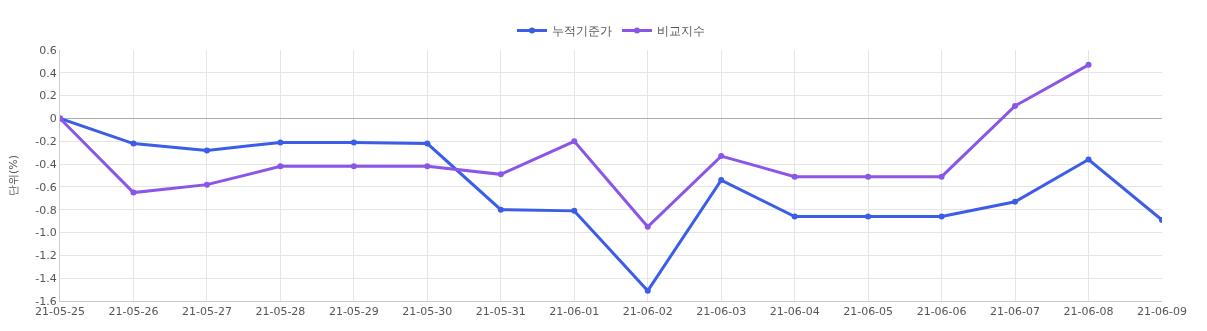 Image resolution: width=1207 pixels, height=331 pixels. Describe the element at coordinates (46, 233) in the screenshot. I see `y-tick-label: -1.0` at that location.